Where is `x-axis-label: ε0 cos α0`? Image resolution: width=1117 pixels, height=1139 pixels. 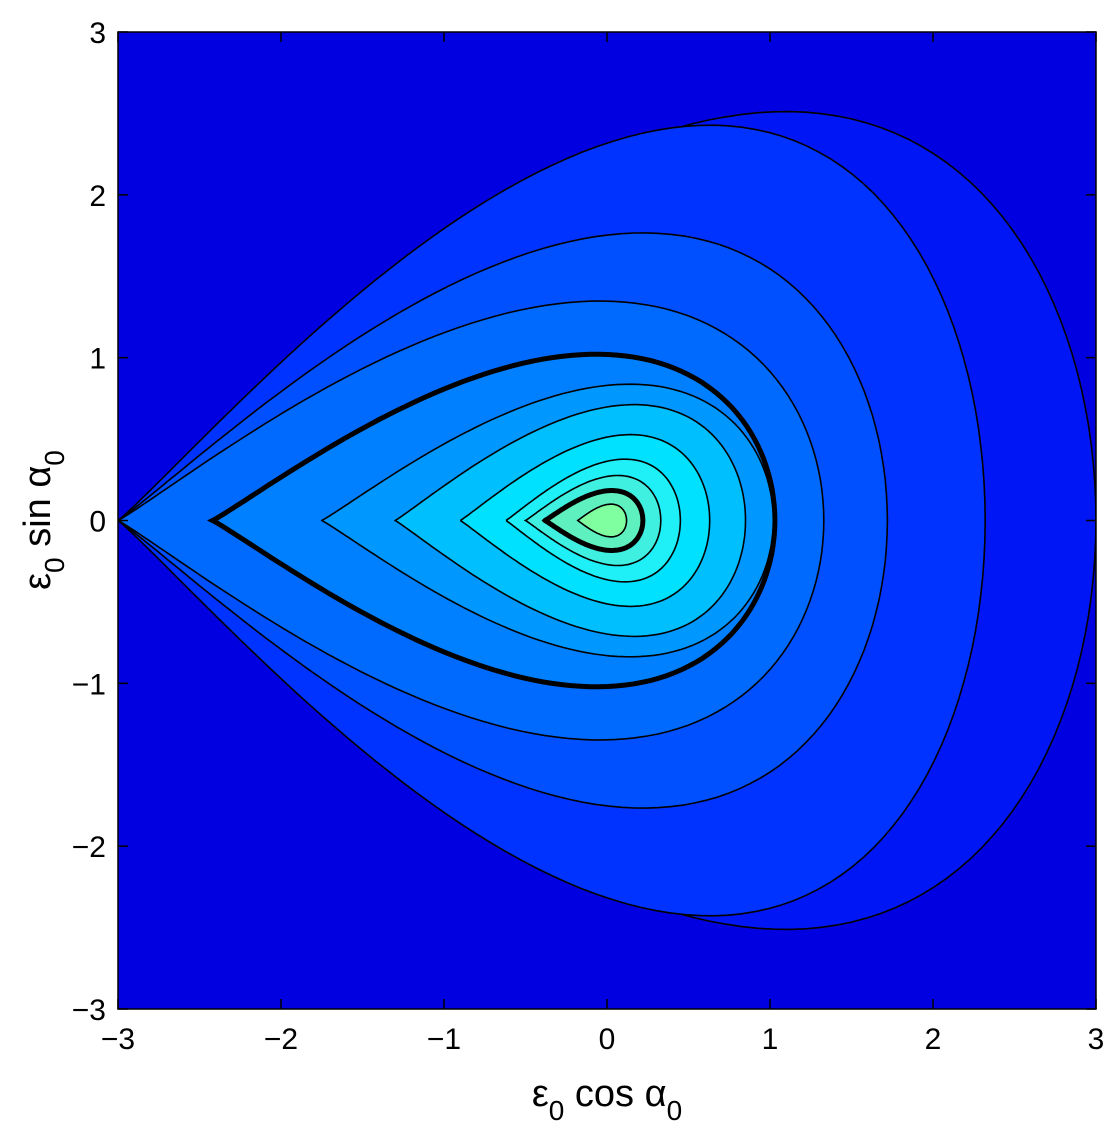 x-axis-label: ε0 cos α0 is located at coordinates (607, 1099).